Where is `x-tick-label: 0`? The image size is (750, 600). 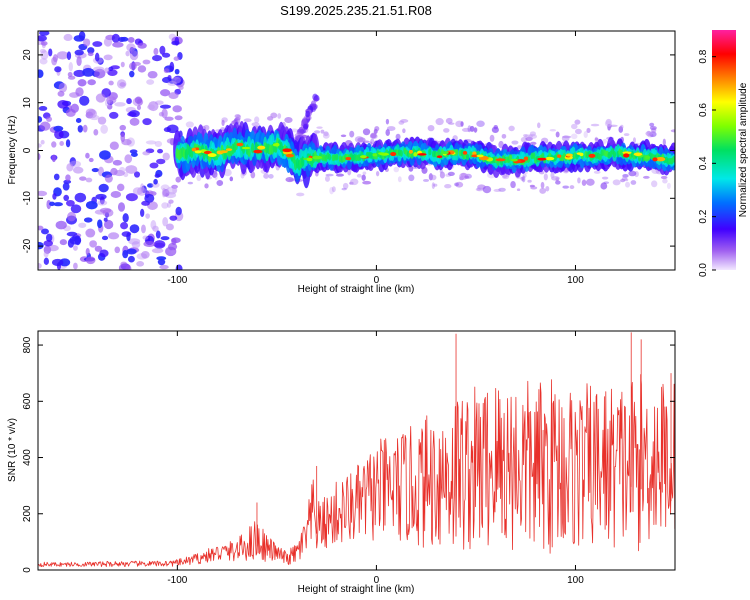
x-tick-label: 0 is located at coordinates (377, 280).